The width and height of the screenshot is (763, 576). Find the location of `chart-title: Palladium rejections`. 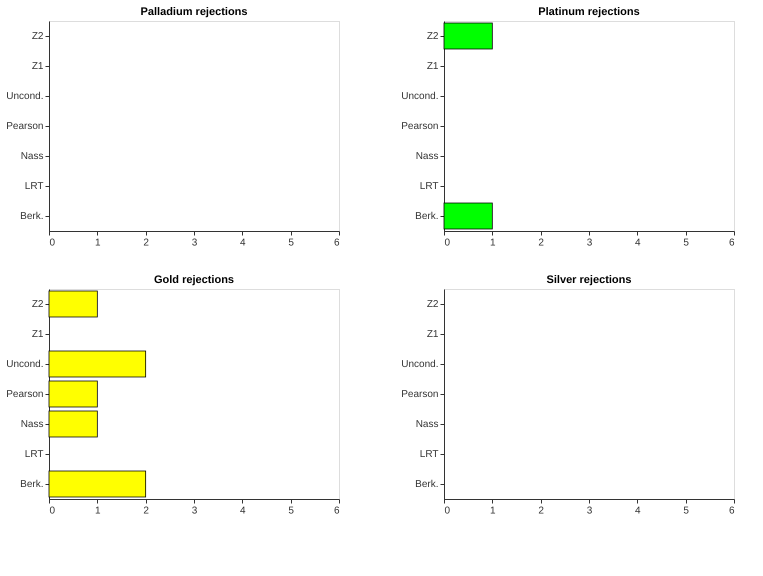

chart-title: Palladium rejections is located at coordinates (194, 12).